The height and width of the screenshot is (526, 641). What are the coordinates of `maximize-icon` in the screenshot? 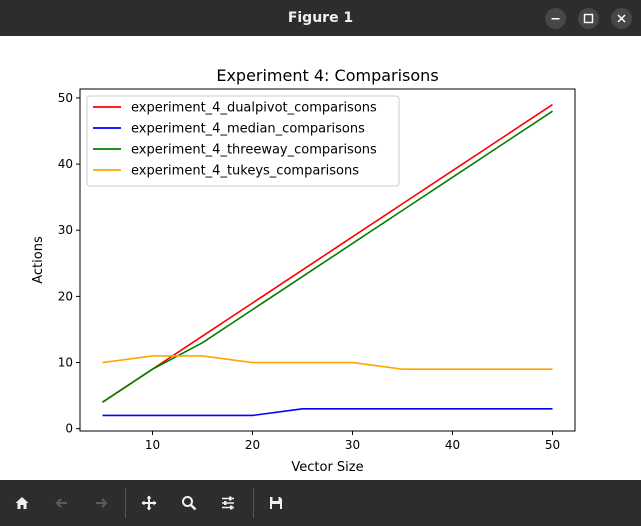 It's located at (588, 18).